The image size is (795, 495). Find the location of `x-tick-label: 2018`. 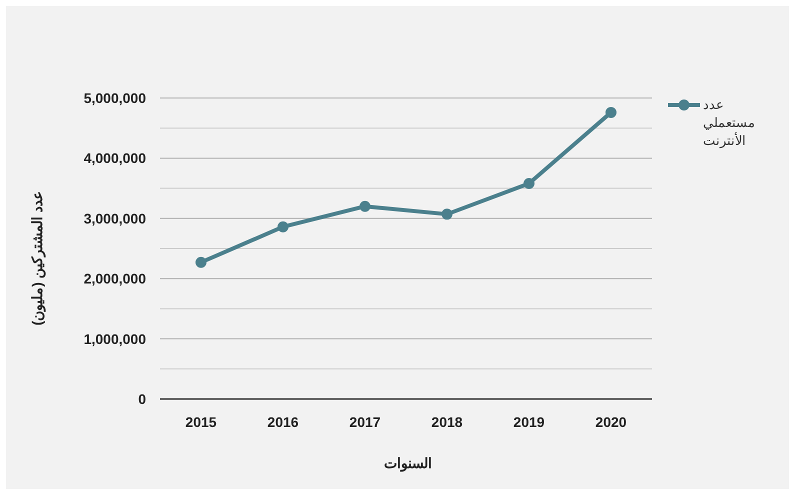

x-tick-label: 2018 is located at coordinates (447, 422).